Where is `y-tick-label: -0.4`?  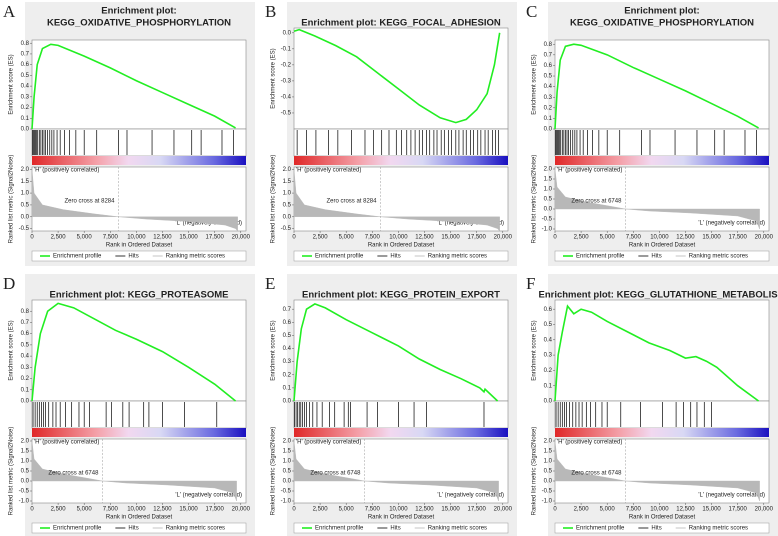 y-tick-label: -0.4 is located at coordinates (286, 98).